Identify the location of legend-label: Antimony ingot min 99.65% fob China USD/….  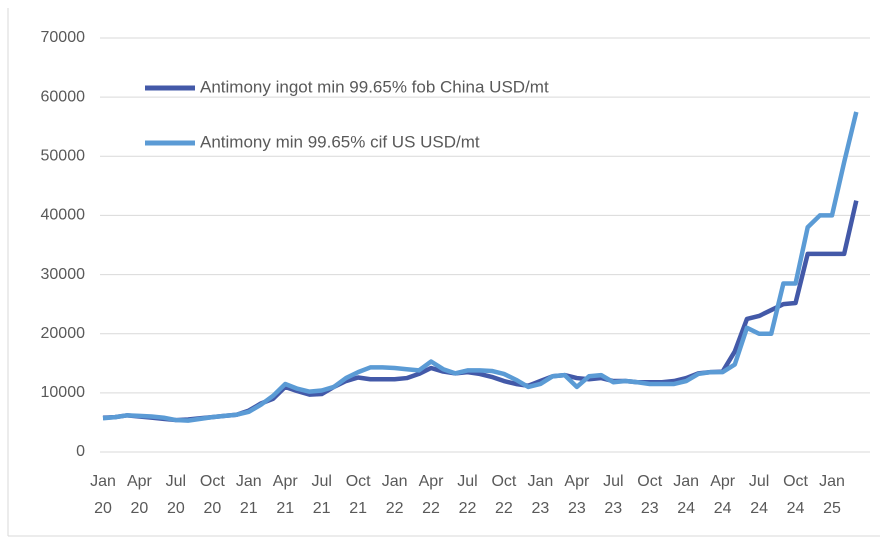
(374, 86).